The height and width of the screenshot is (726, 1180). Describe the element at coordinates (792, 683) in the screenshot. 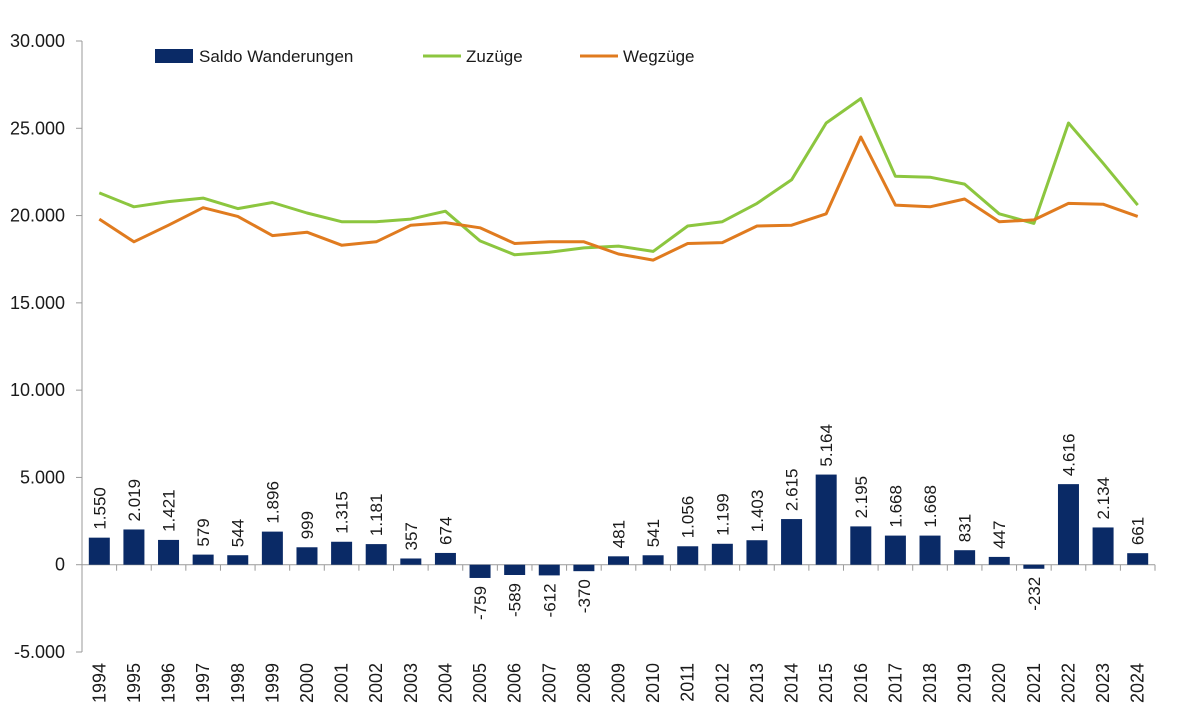

I see `x-tick-label: 2014` at that location.